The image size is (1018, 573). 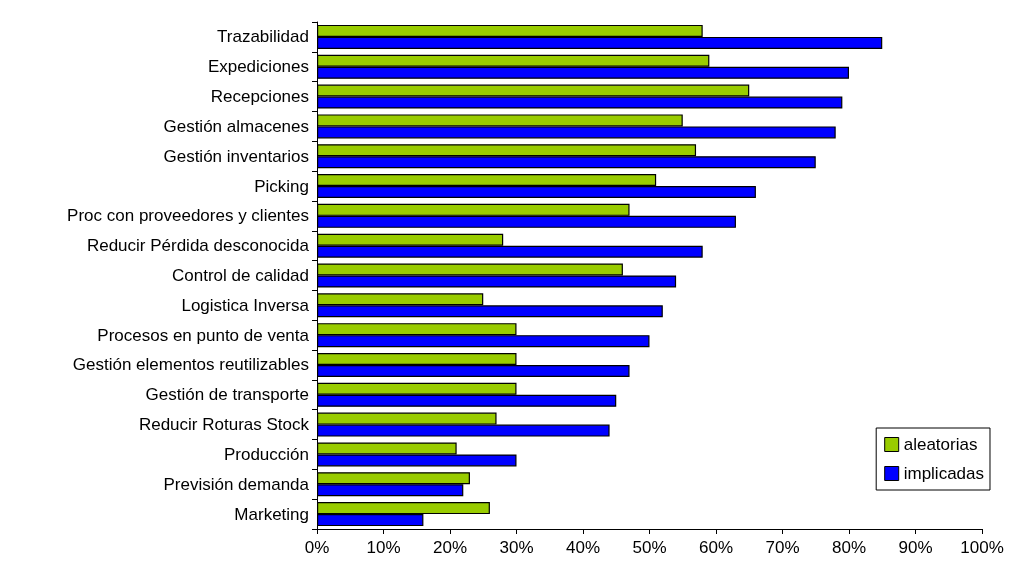 What do you see at coordinates (649, 547) in the screenshot?
I see `x-tick-label: 50%` at bounding box center [649, 547].